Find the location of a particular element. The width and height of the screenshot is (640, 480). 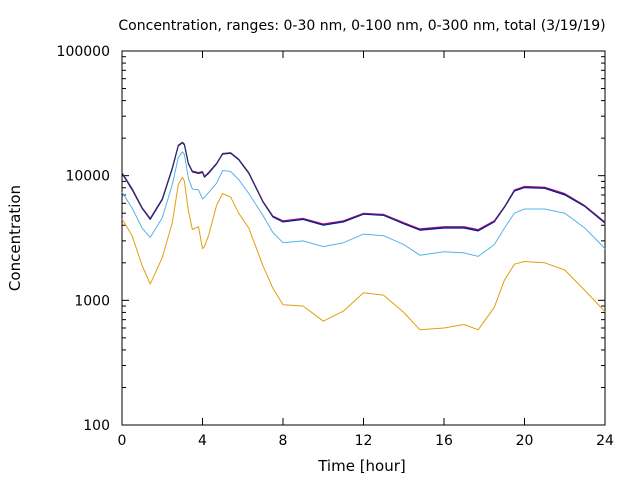

y-tick-label: 100 is located at coordinates (96, 426).